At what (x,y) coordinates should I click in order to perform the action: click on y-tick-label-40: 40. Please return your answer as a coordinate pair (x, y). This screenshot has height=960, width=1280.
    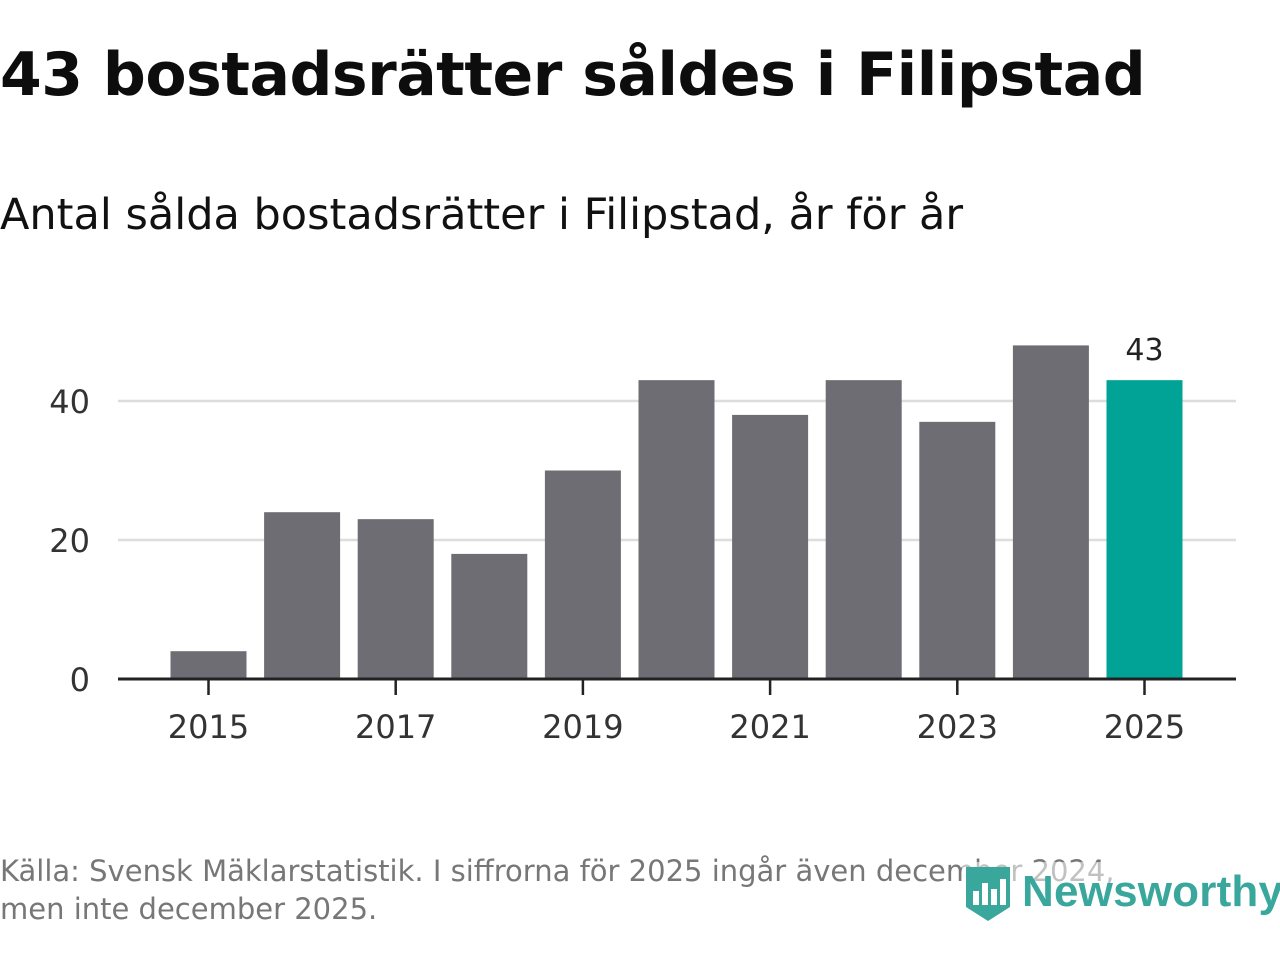
    Looking at the image, I should click on (69, 402).